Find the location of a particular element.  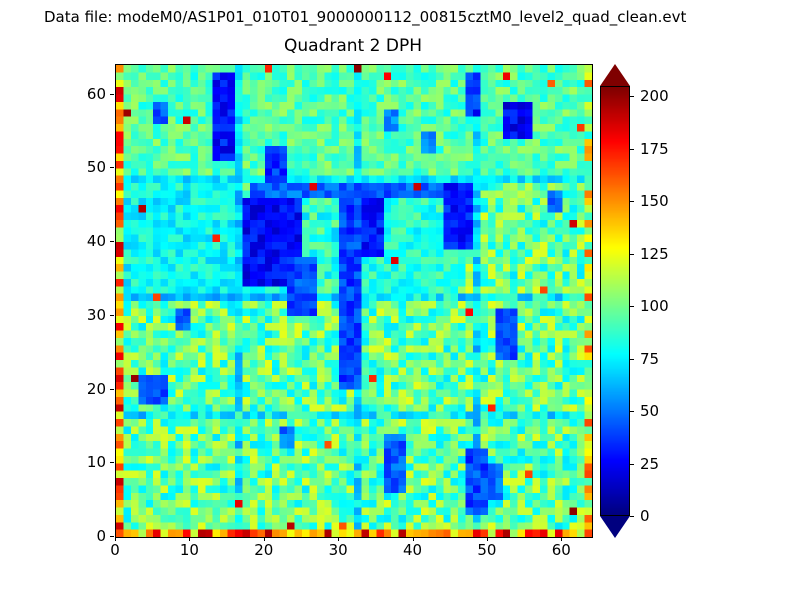

colorbar-gradient-canvas is located at coordinates (615, 301).